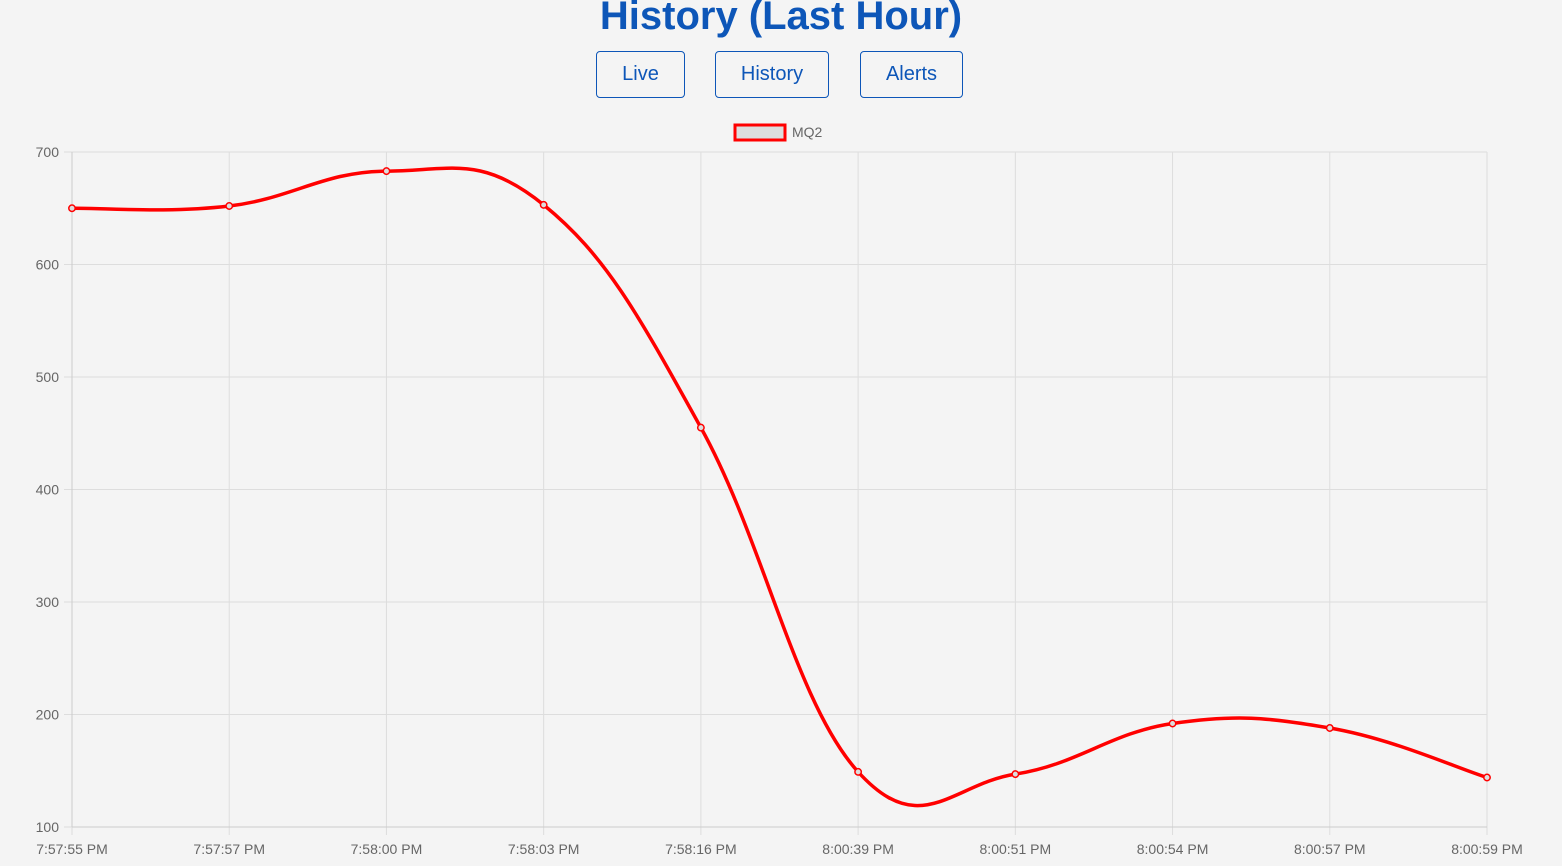  I want to click on y-tick-label: 400, so click(48, 490).